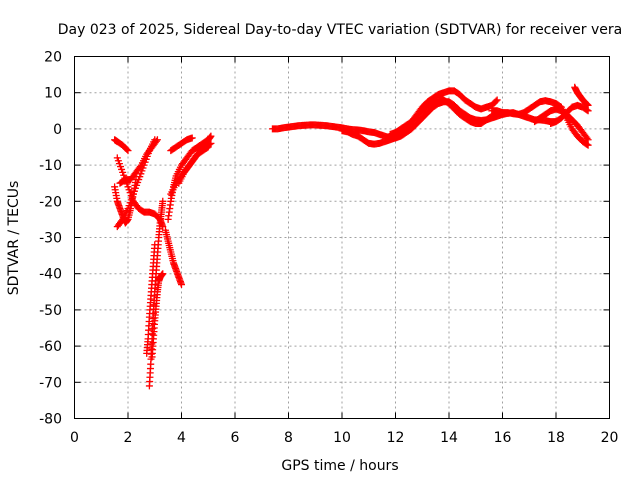 This screenshot has height=480, width=640. What do you see at coordinates (128, 438) in the screenshot?
I see `x-tick-label: 2` at bounding box center [128, 438].